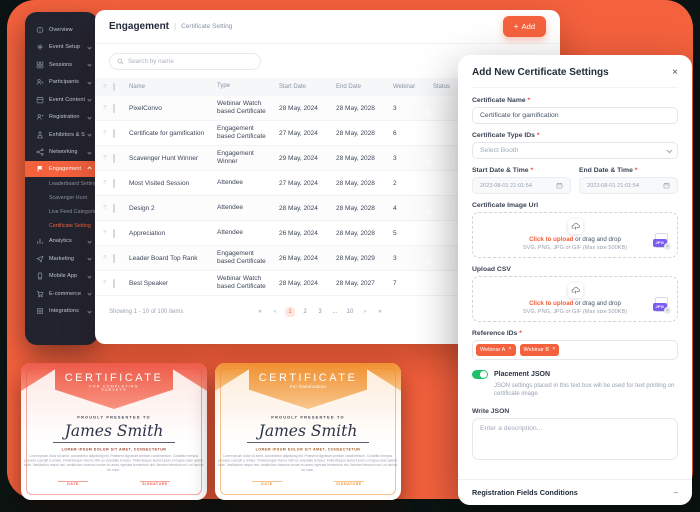 The height and width of the screenshot is (512, 700). What do you see at coordinates (61, 184) in the screenshot?
I see `sidebar-subitem-leaderboard-settings: Leaderboard Settings` at bounding box center [61, 184].